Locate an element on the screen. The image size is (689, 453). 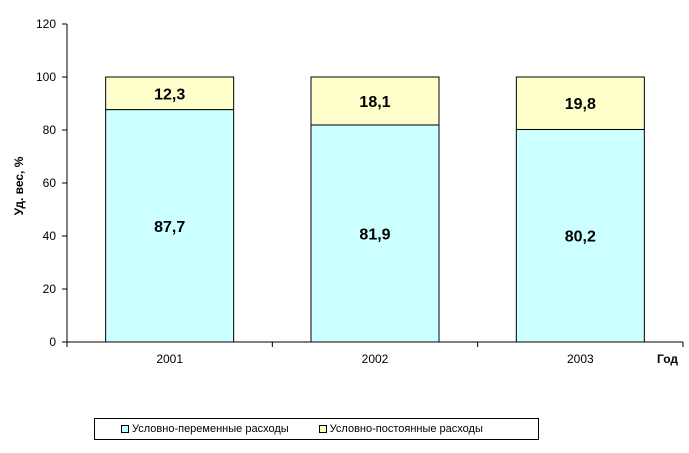
legend-label-fixed: Условно-постоянные расходы is located at coordinates (406, 429).